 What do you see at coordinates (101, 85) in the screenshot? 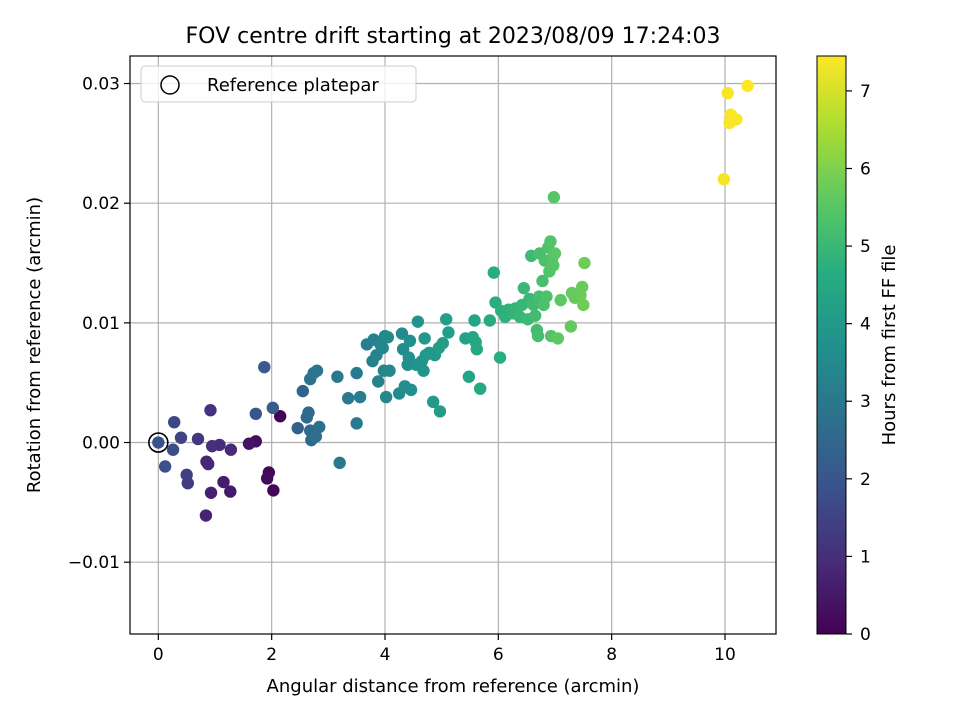
I see `y-tick-label: 0.03` at bounding box center [101, 85].